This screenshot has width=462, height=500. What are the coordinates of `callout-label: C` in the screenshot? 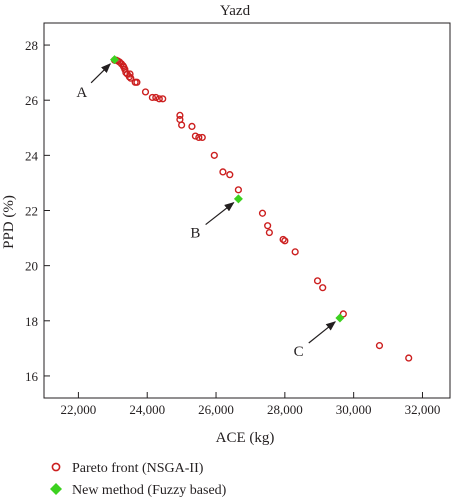 It's located at (299, 352).